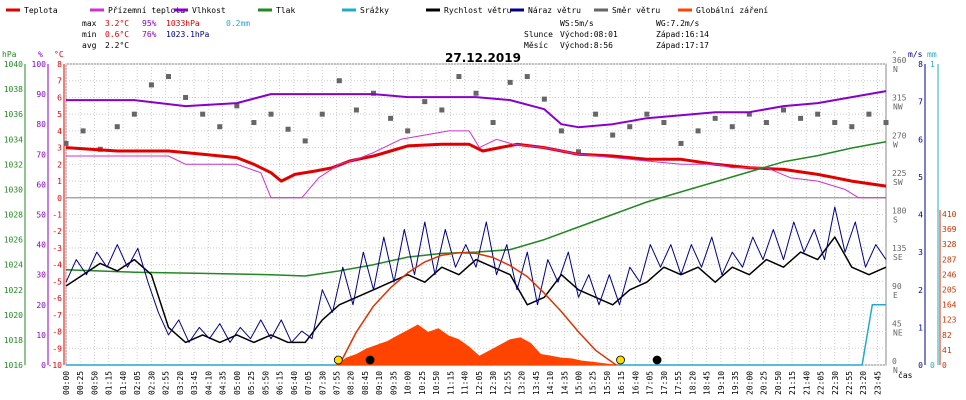  I want to click on x-tick-label: 03:20, so click(180, 383).